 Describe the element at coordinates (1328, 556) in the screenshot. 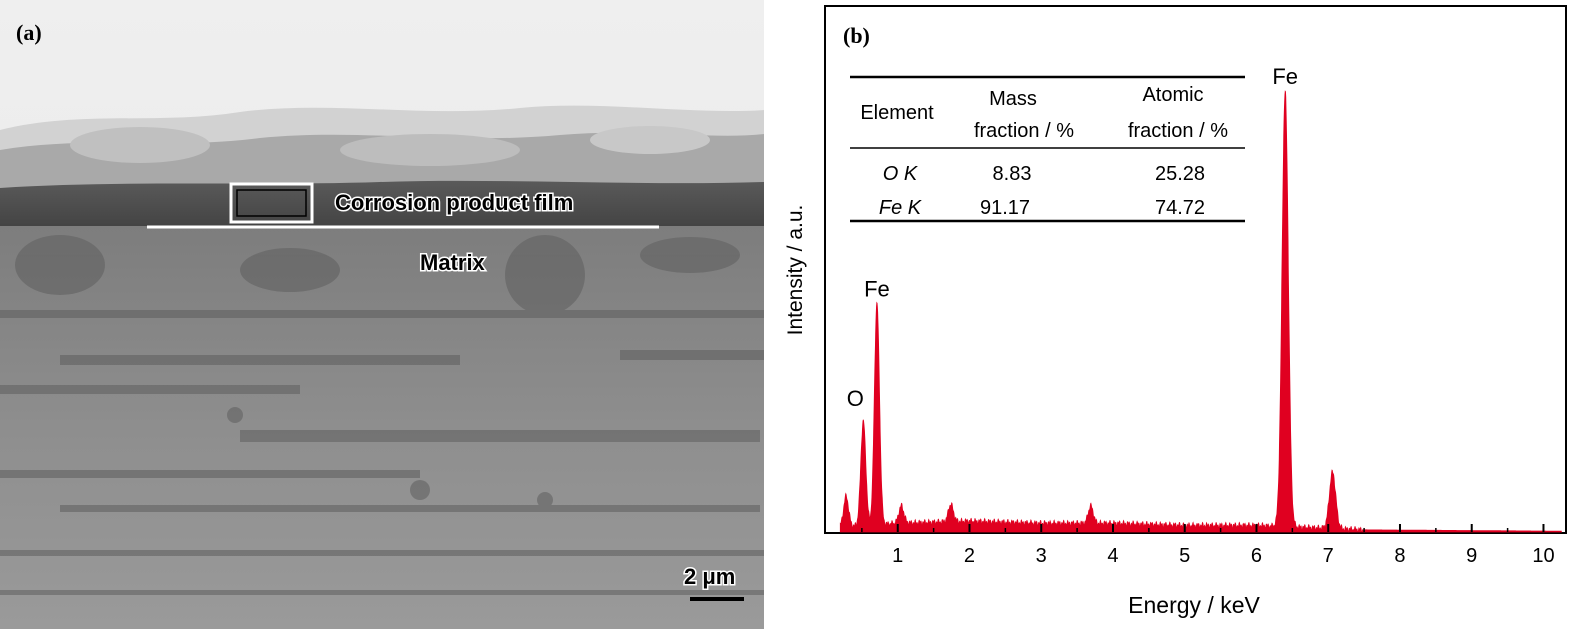

I see `x-tick-label: 7` at that location.